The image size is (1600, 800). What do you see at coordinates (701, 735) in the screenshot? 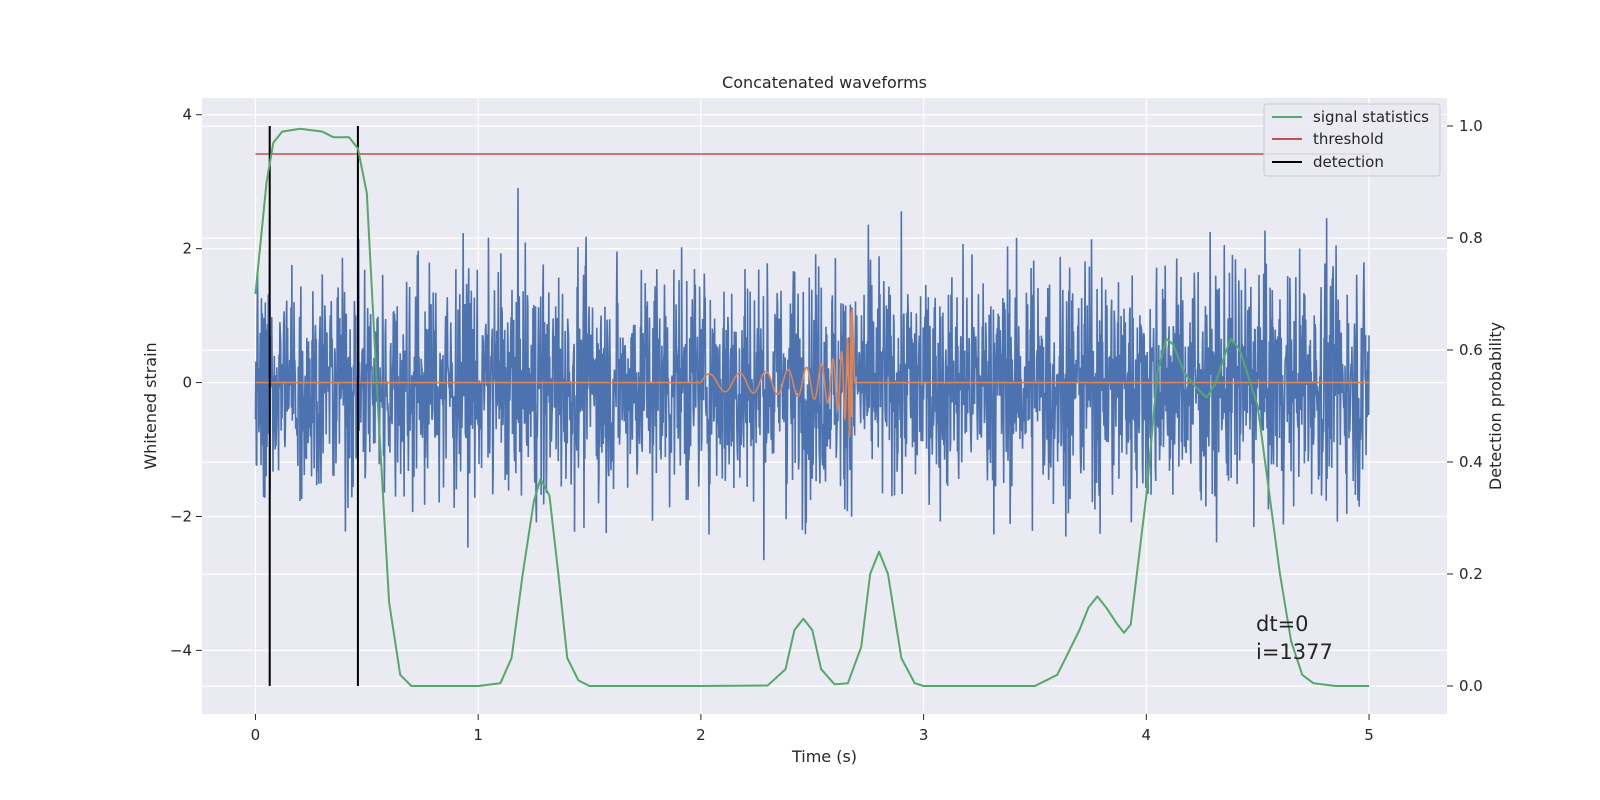
I see `x-tick-label: 2` at bounding box center [701, 735].